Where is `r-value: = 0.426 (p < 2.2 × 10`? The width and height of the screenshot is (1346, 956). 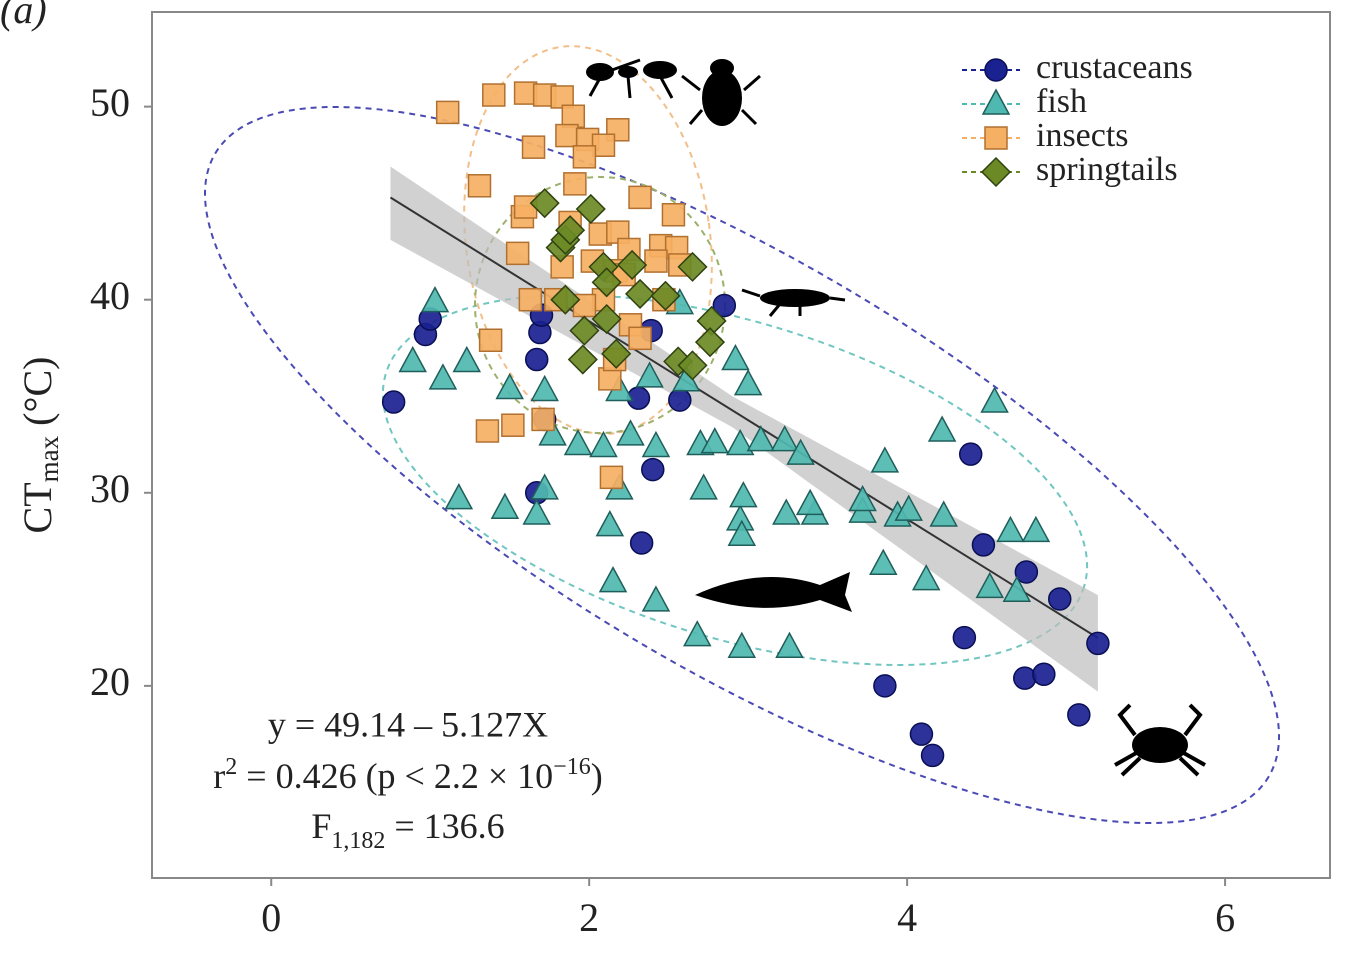 r-value: = 0.426 (p < 2.2 × 10 is located at coordinates (395, 776).